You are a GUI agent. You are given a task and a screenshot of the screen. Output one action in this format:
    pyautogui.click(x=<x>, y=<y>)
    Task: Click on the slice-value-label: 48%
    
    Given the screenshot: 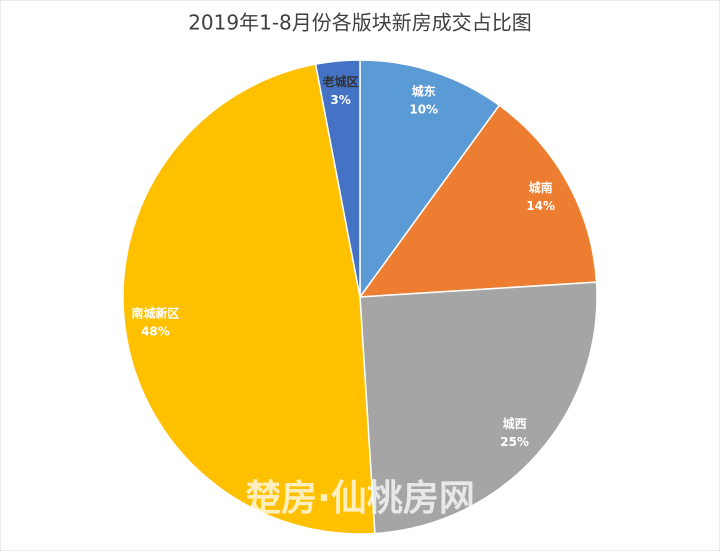 What is the action you would take?
    pyautogui.click(x=155, y=331)
    